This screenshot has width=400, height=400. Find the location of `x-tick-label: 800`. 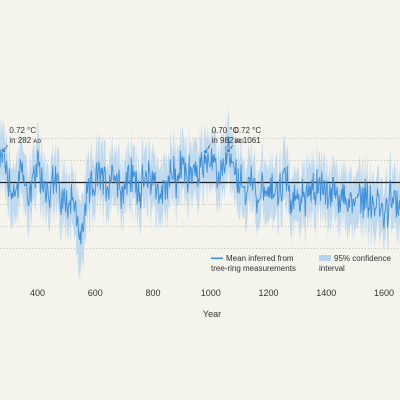

x-tick-label: 800 is located at coordinates (152, 293).